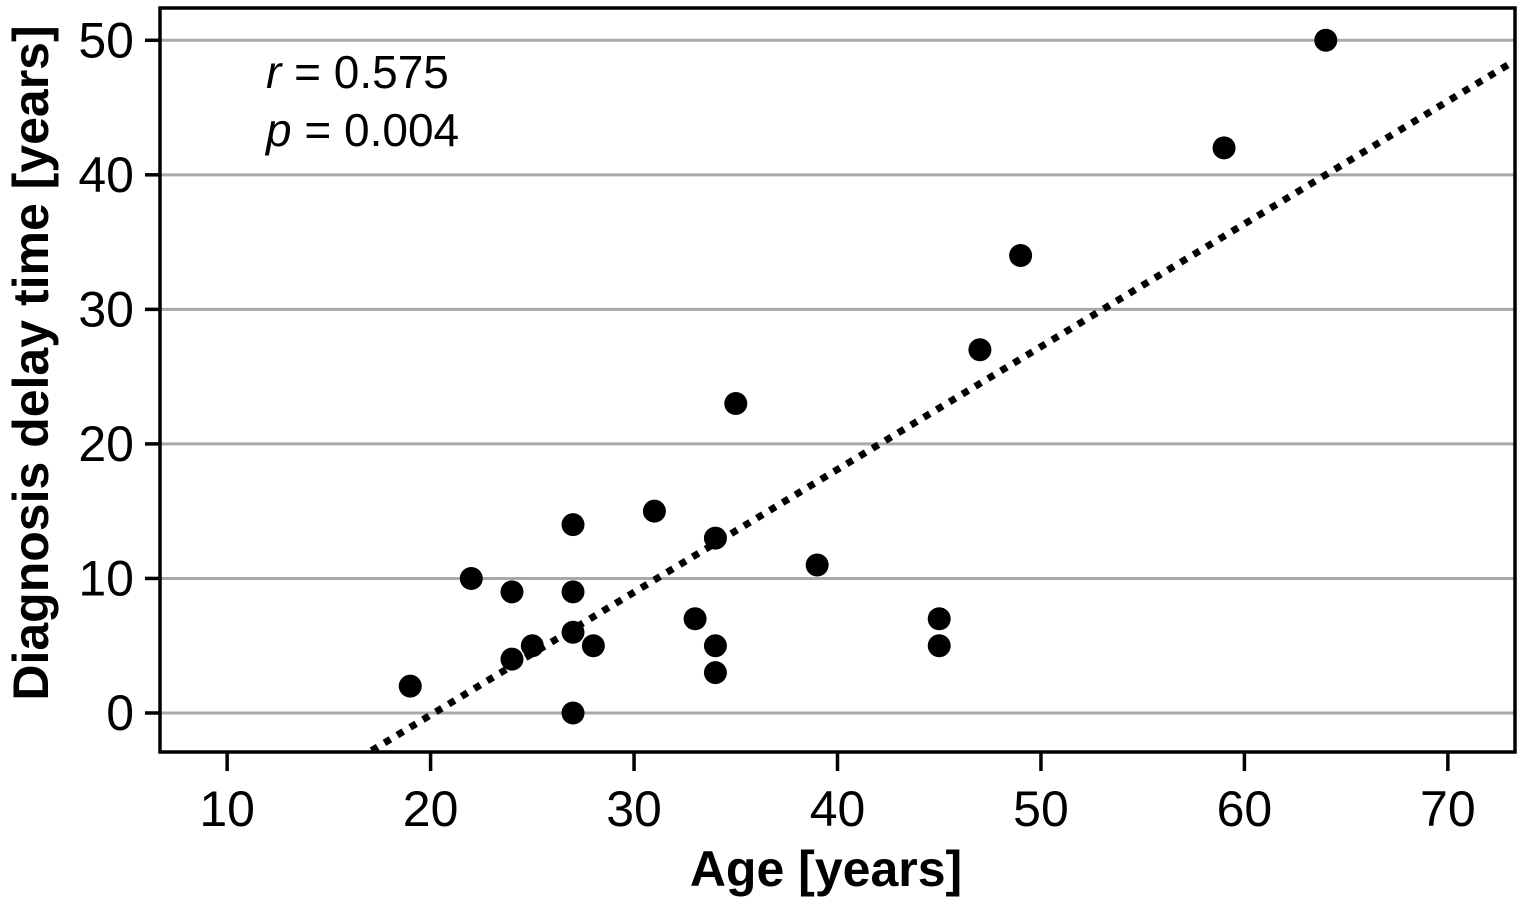 The image size is (1518, 906). Describe the element at coordinates (826, 869) in the screenshot. I see `x-axis-title: Age [years]` at that location.